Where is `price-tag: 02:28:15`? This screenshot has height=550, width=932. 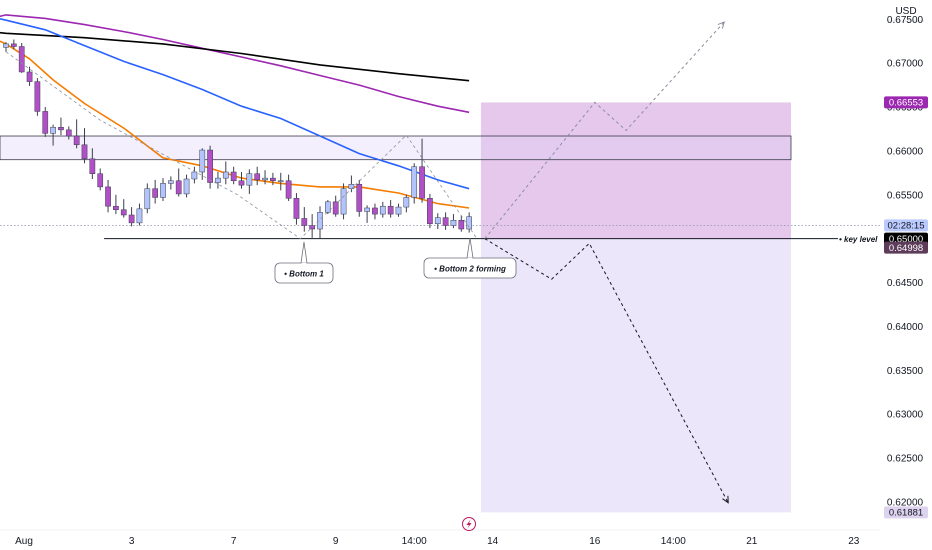
price-tag: 02:28:15 is located at coordinates (906, 225).